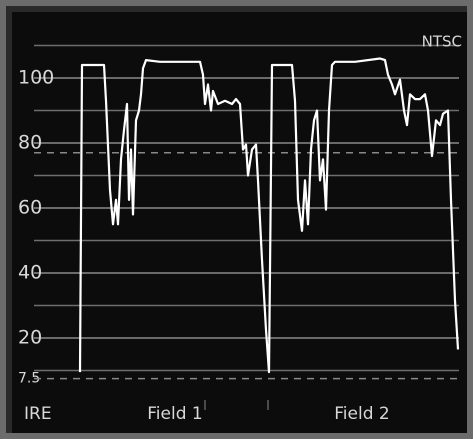  Describe the element at coordinates (30, 273) in the screenshot. I see `y-tick-label: 40` at that location.